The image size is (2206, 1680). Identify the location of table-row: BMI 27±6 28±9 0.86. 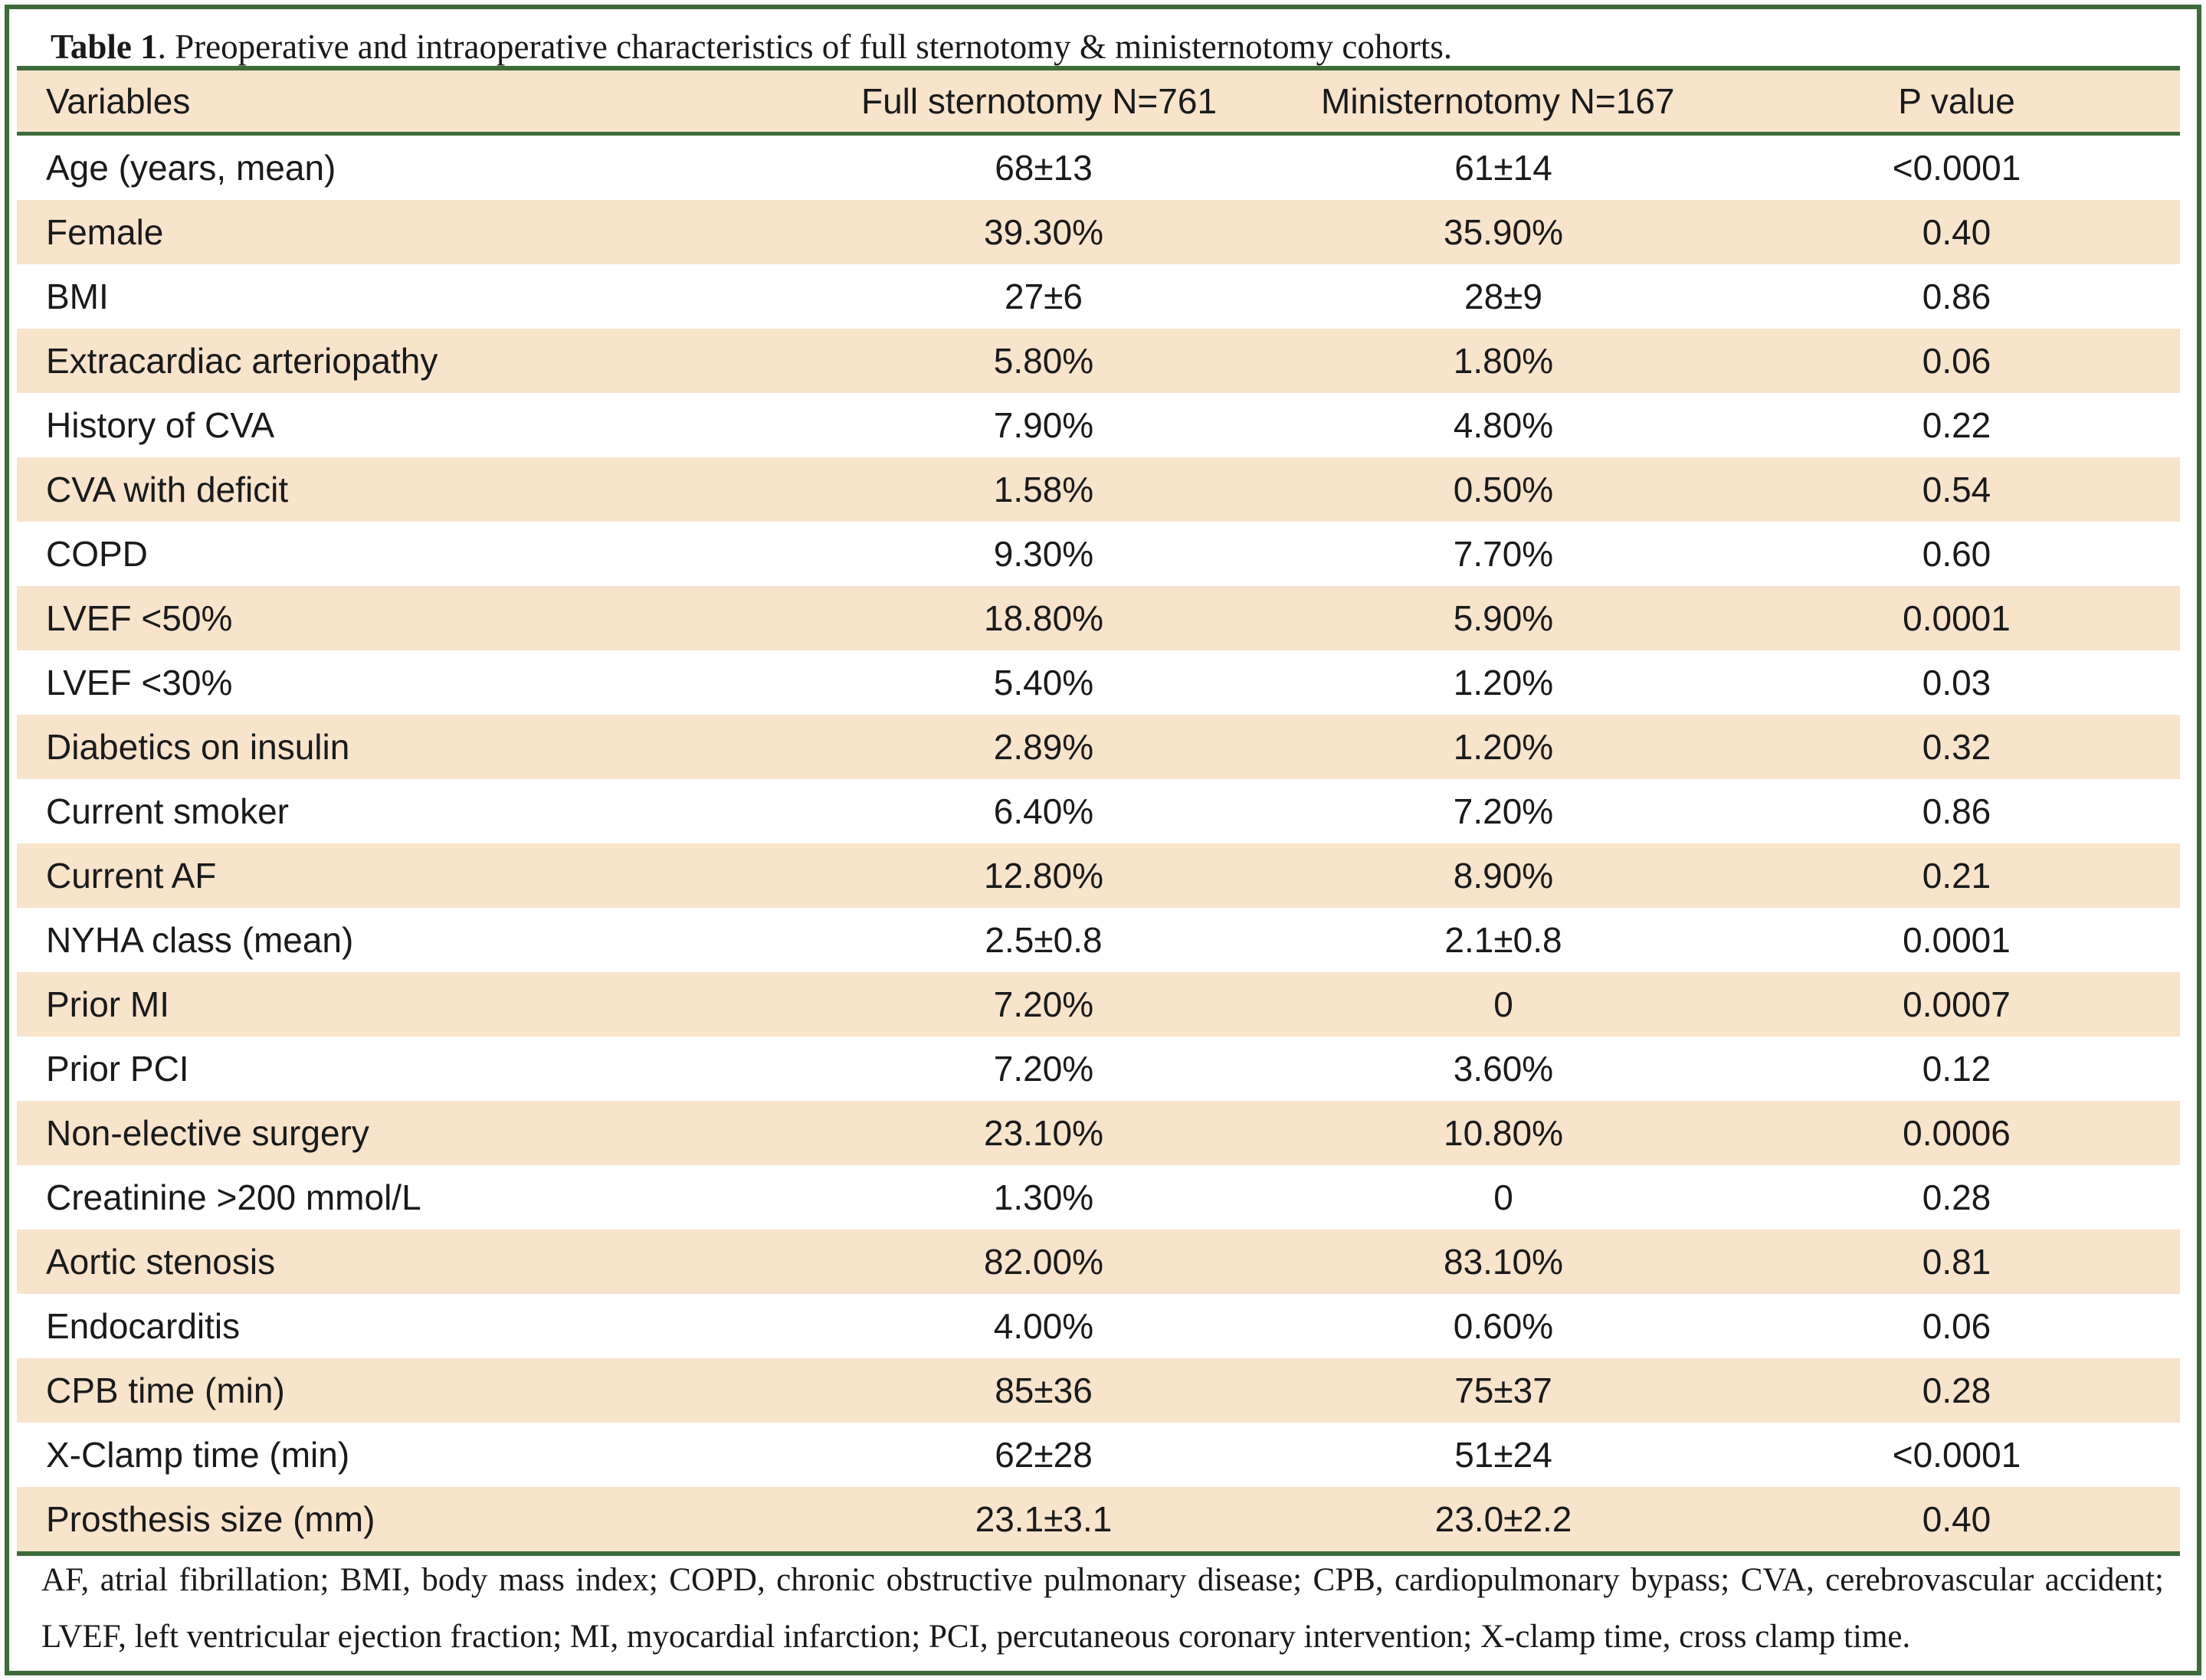
(1098, 296).